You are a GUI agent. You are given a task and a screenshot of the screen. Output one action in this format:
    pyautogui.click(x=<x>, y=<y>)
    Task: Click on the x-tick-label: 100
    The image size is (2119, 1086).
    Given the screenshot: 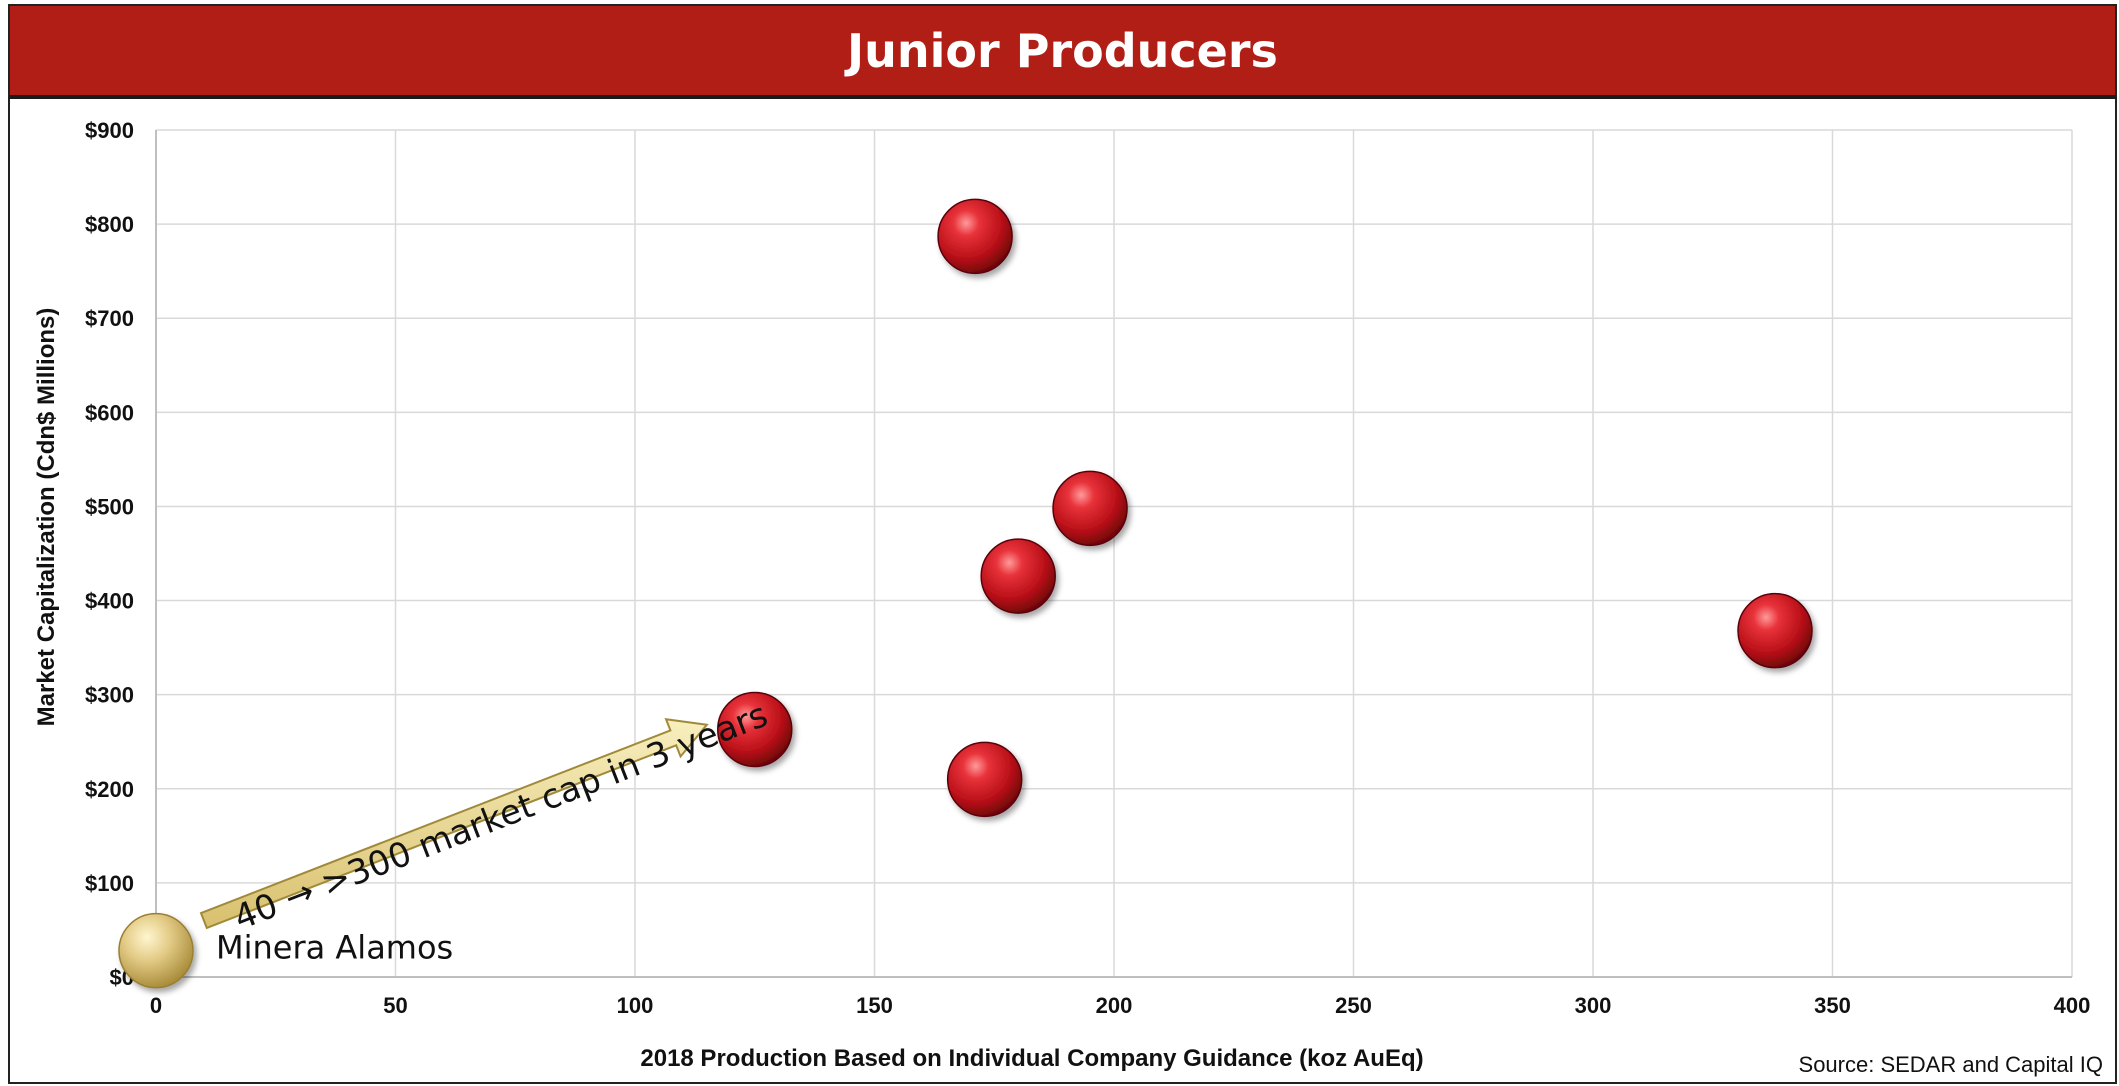 What is the action you would take?
    pyautogui.click(x=635, y=1005)
    